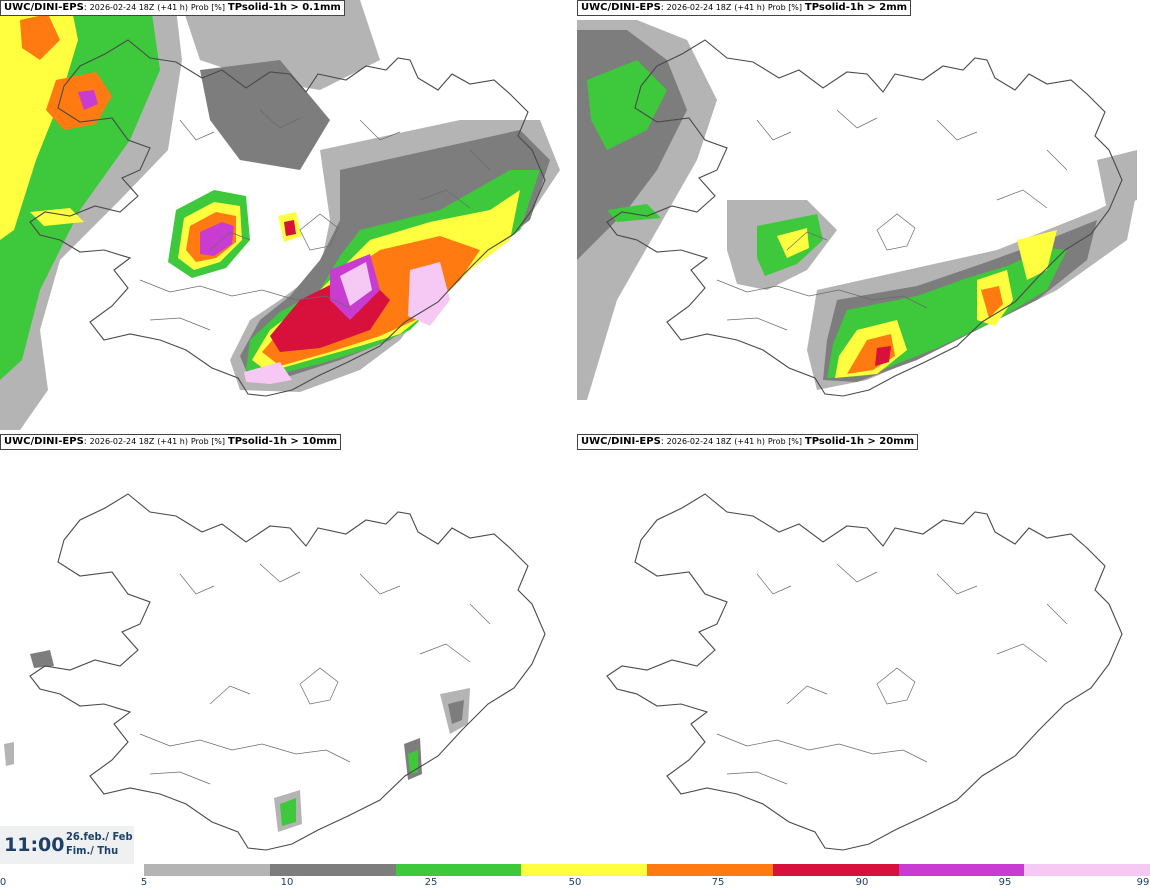 This screenshot has width=1150, height=891. What do you see at coordinates (431, 882) in the screenshot?
I see `colorbar-tick-label: 25` at bounding box center [431, 882].